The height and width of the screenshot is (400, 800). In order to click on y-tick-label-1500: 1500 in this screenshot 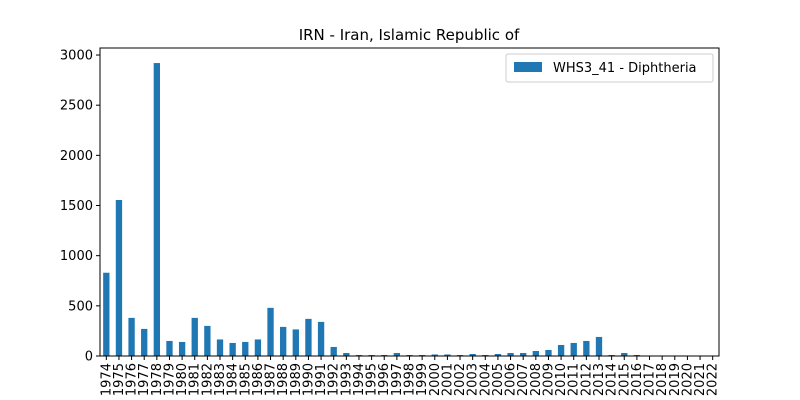, I will do `click(76, 206)`.